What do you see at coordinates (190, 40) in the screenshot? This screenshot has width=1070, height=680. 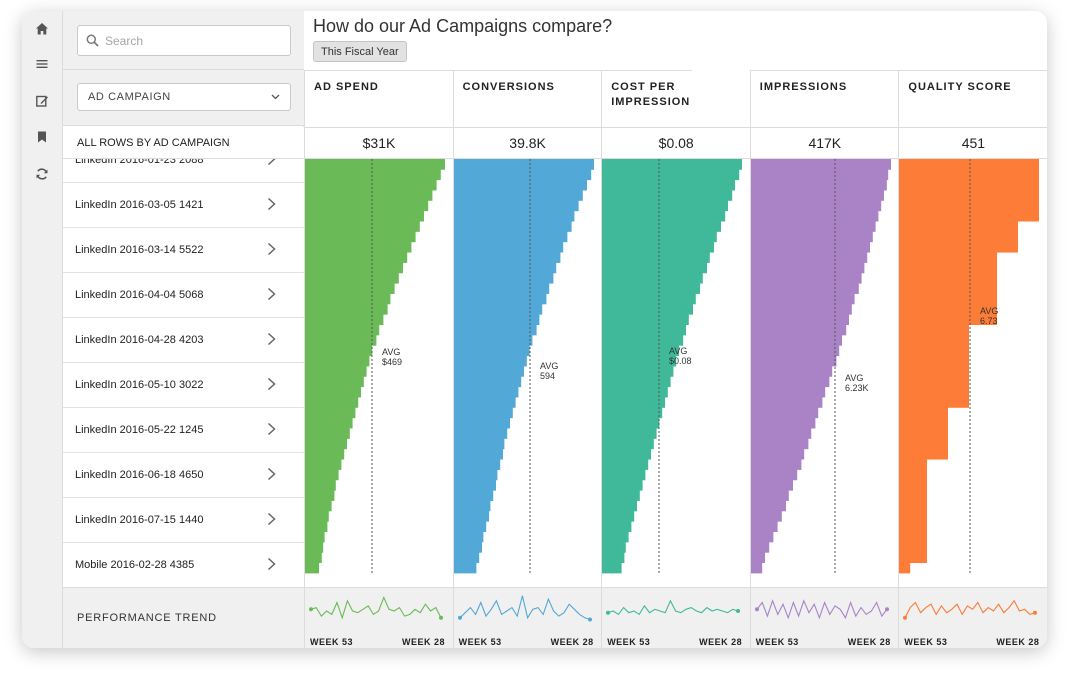 I see `search-input` at bounding box center [190, 40].